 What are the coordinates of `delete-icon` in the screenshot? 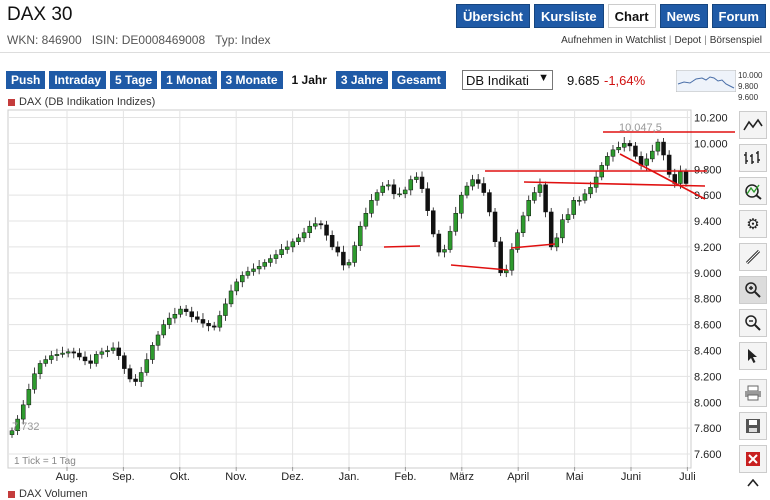 It's located at (753, 459).